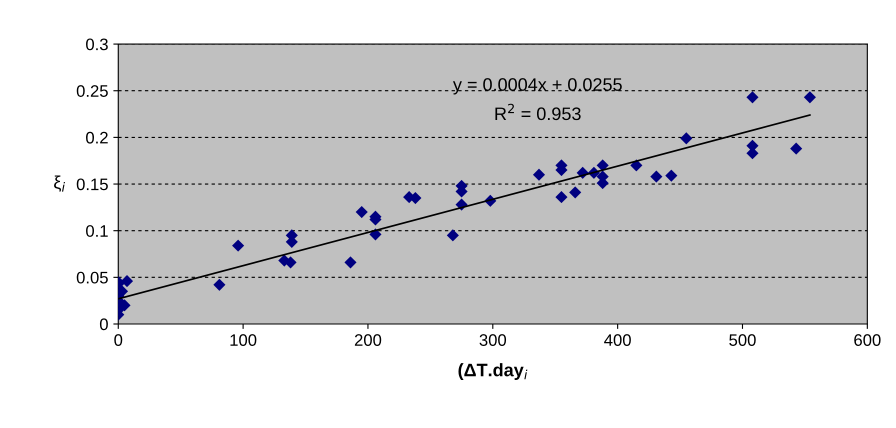  What do you see at coordinates (92, 184) in the screenshot?
I see `y-tick-label: 0.15` at bounding box center [92, 184].